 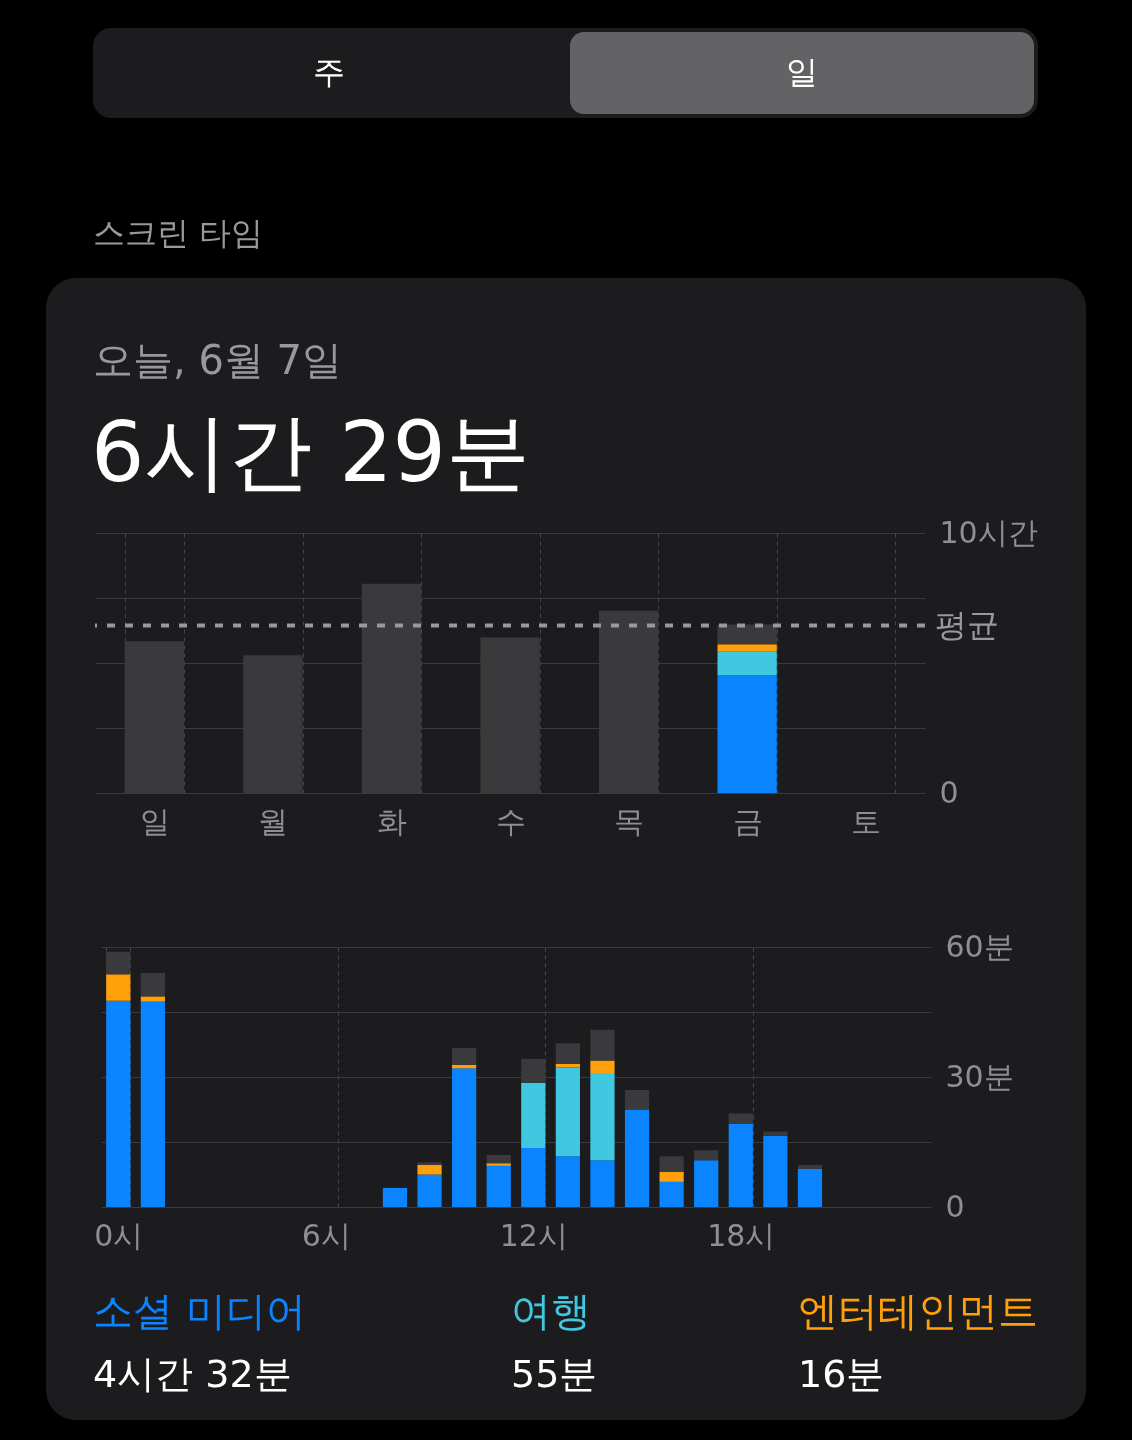 What do you see at coordinates (801, 73) in the screenshot?
I see `text: 일` at bounding box center [801, 73].